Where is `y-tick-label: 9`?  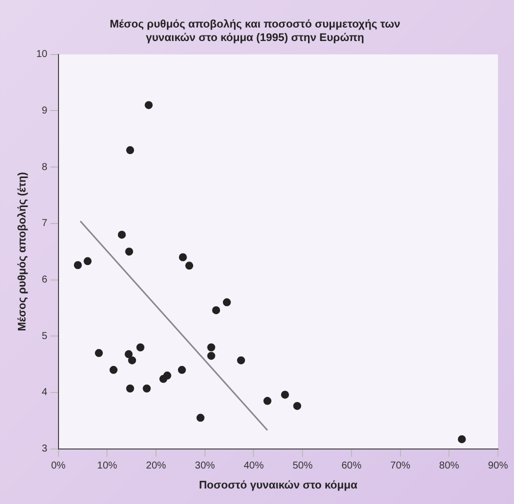
y-tick-label: 9 is located at coordinates (45, 110).